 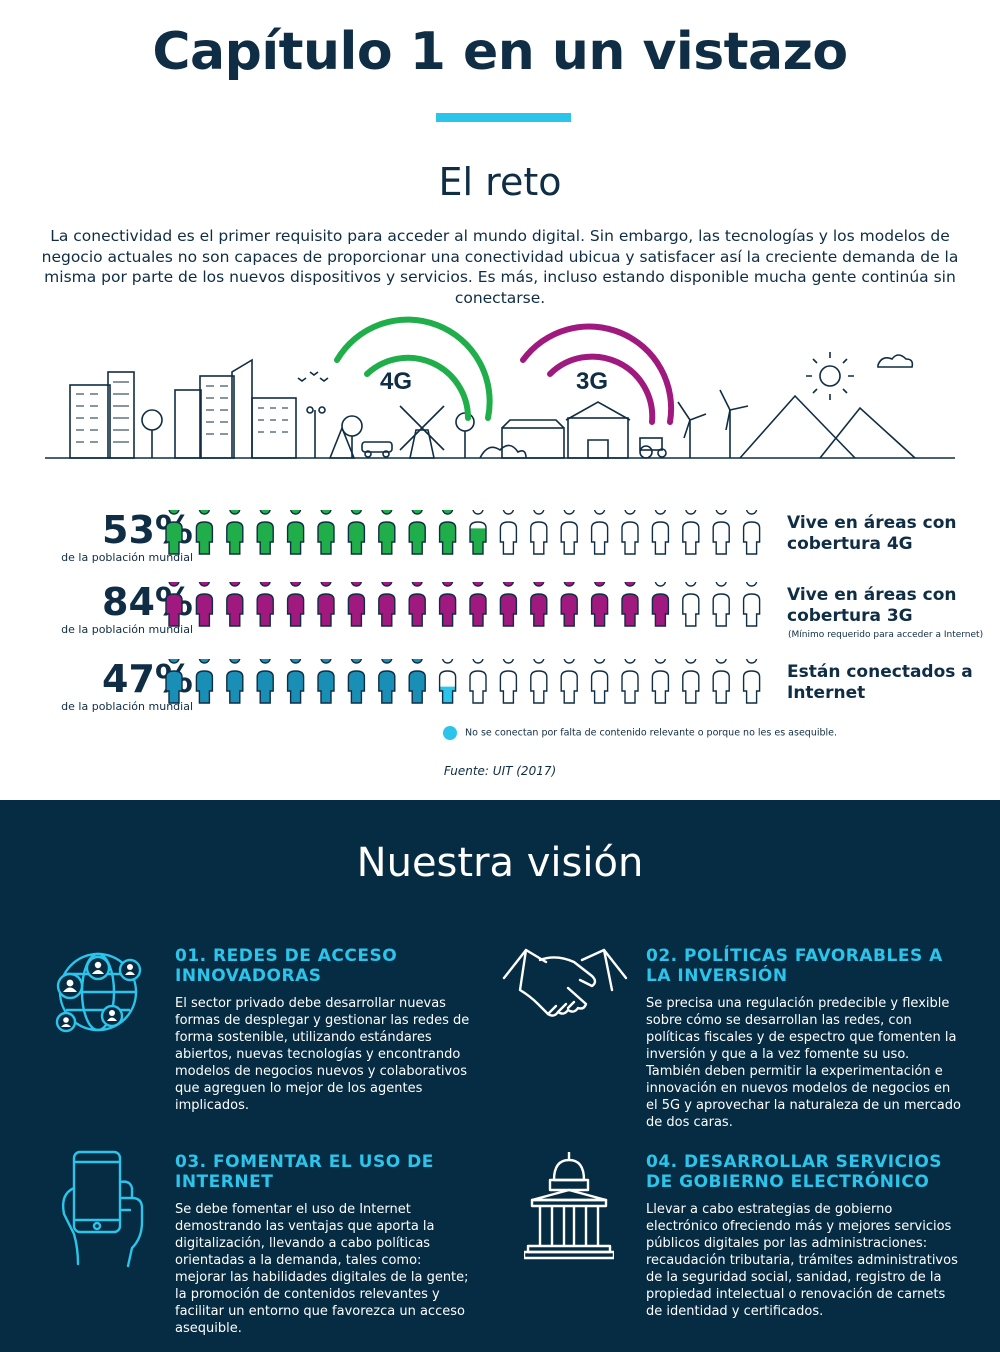 I want to click on vision-title: Nuestra visión, so click(x=500, y=863).